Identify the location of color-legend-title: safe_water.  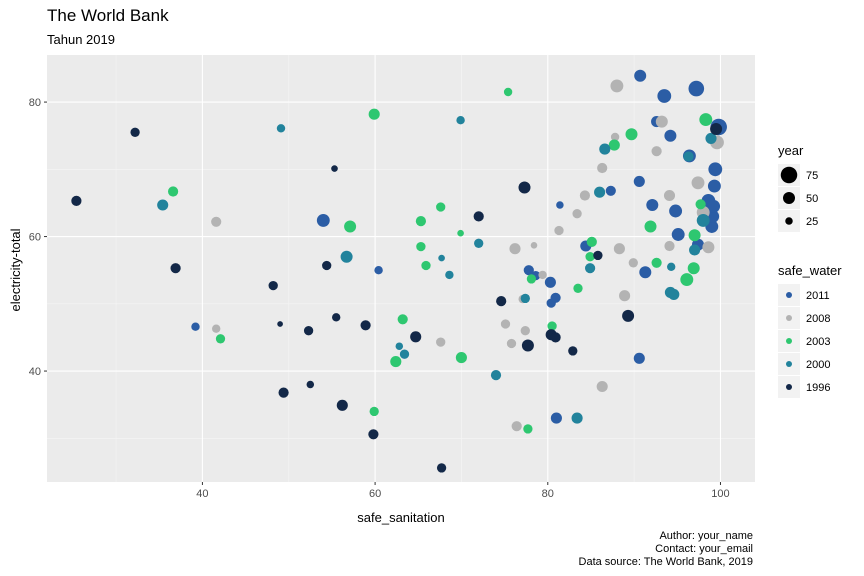
(810, 270).